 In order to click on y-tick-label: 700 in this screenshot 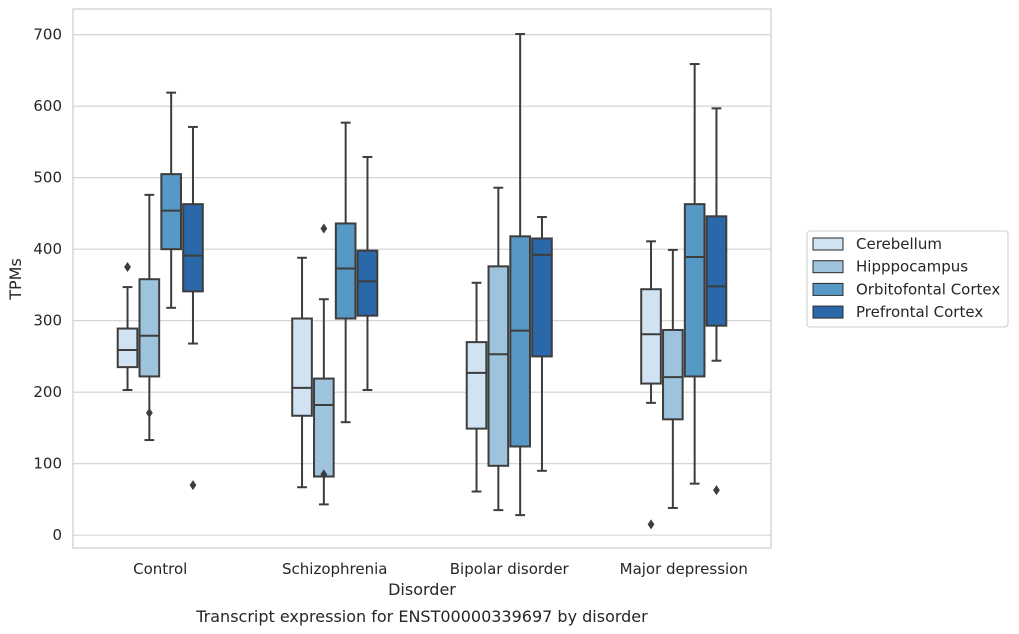, I will do `click(47, 35)`.